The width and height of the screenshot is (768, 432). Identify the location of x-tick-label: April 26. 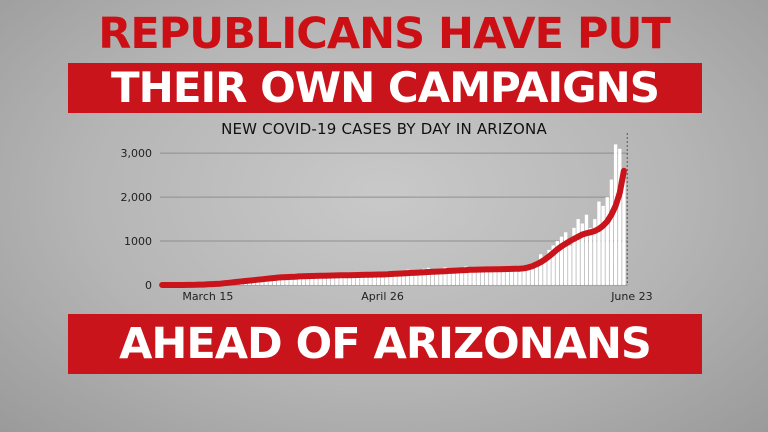
(382, 296).